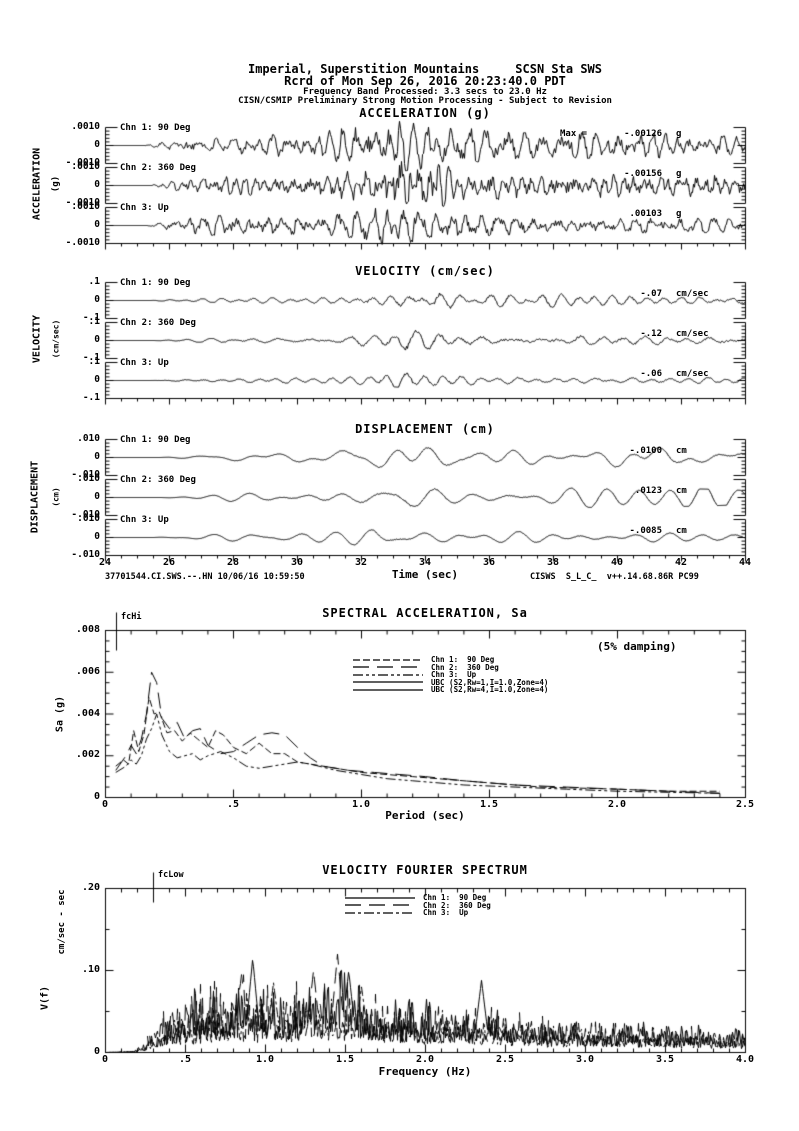 This screenshot has height=1131, width=799. What do you see at coordinates (425, 574) in the screenshot?
I see `time-axis-caption: Time (sec)` at bounding box center [425, 574].